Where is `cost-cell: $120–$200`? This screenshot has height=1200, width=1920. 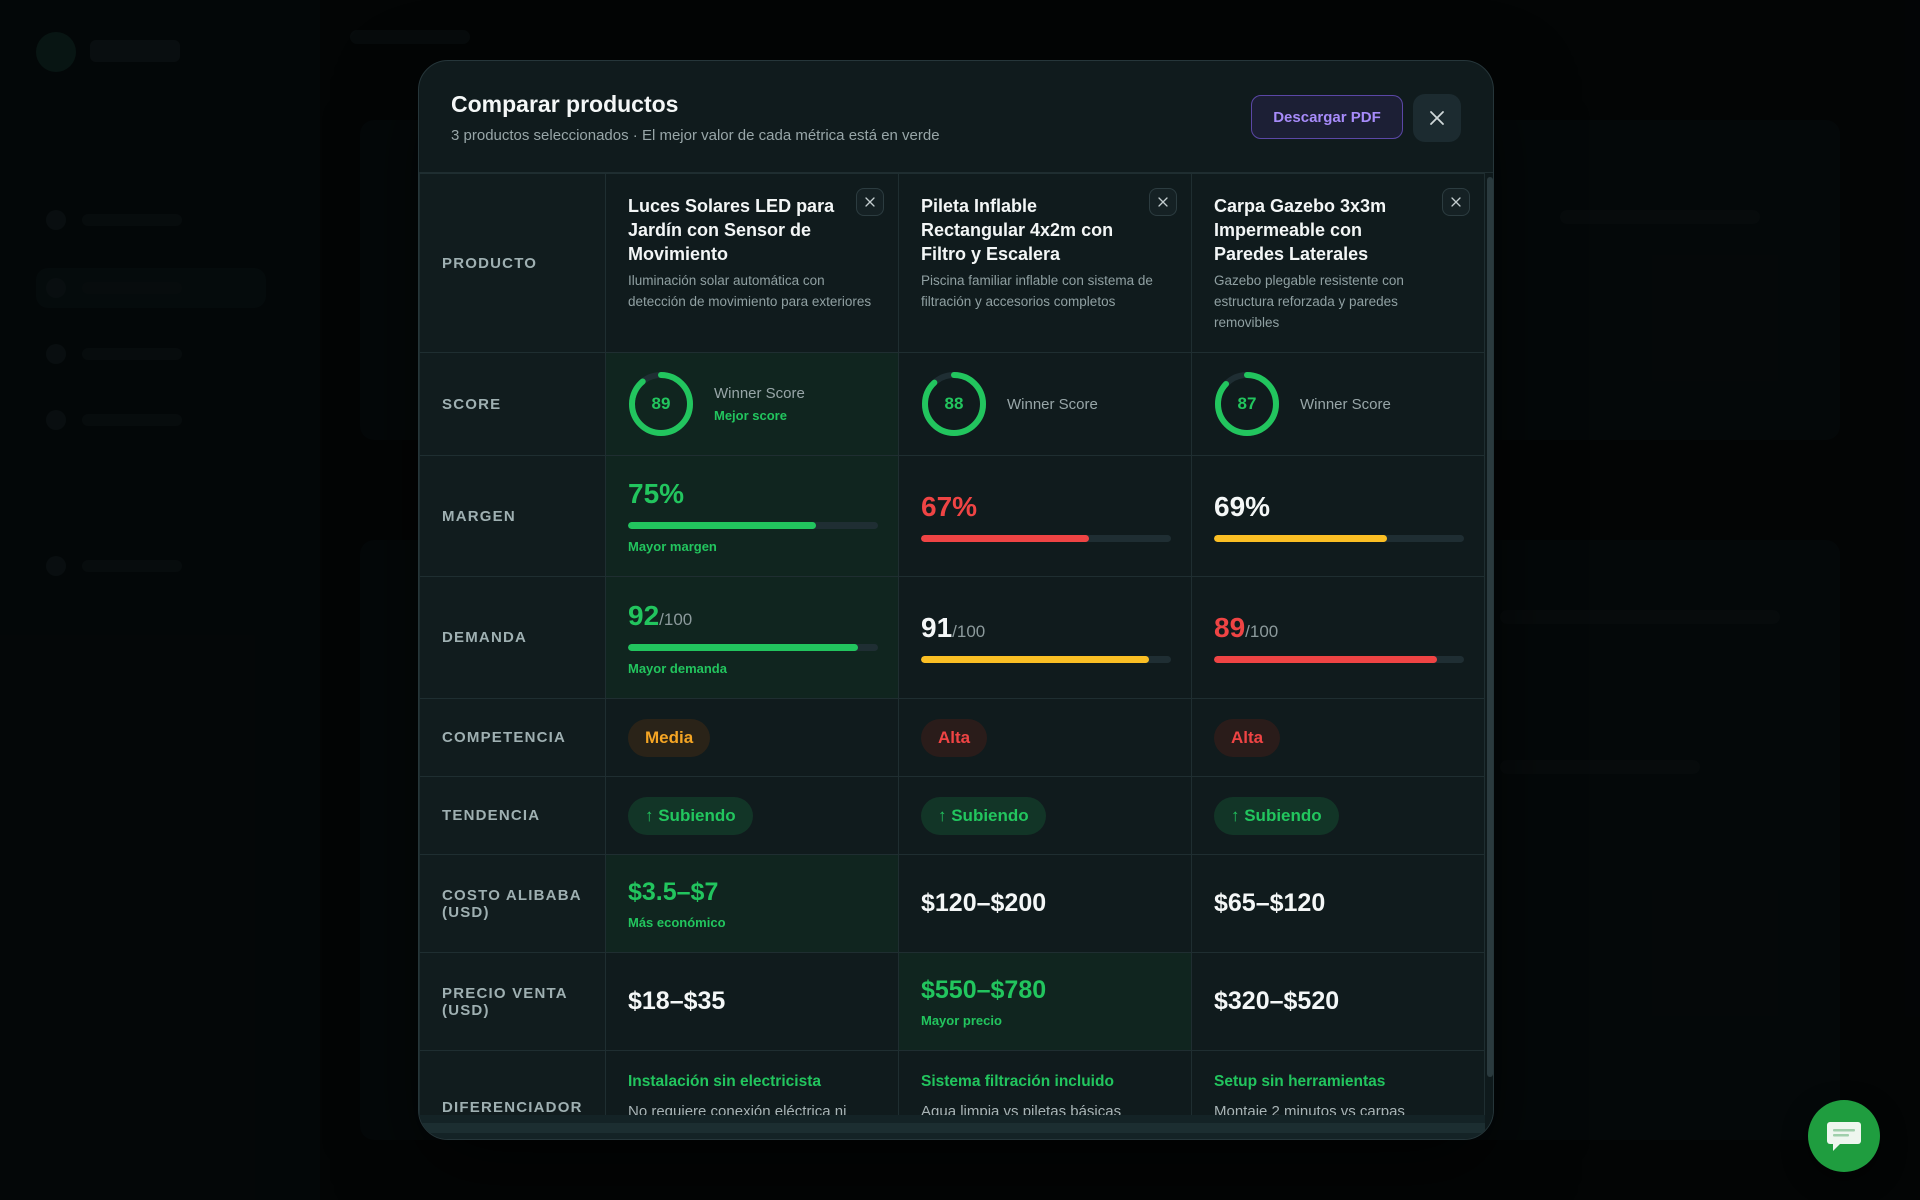 cost-cell: $120–$200 is located at coordinates (1045, 903).